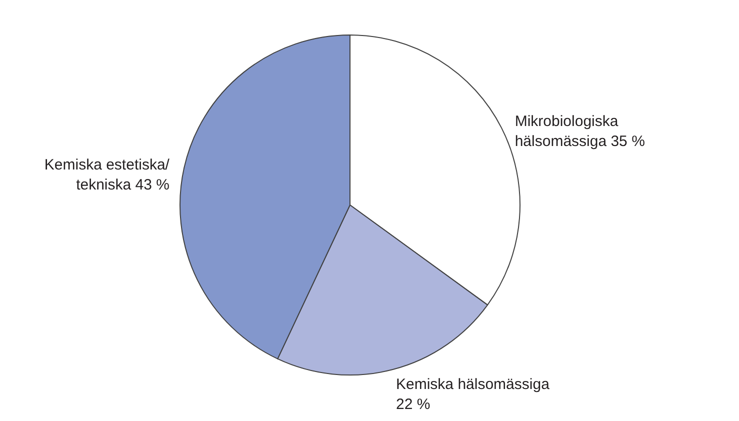 Image resolution: width=739 pixels, height=421 pixels. What do you see at coordinates (413, 405) in the screenshot?
I see `data-label: 22 %` at bounding box center [413, 405].